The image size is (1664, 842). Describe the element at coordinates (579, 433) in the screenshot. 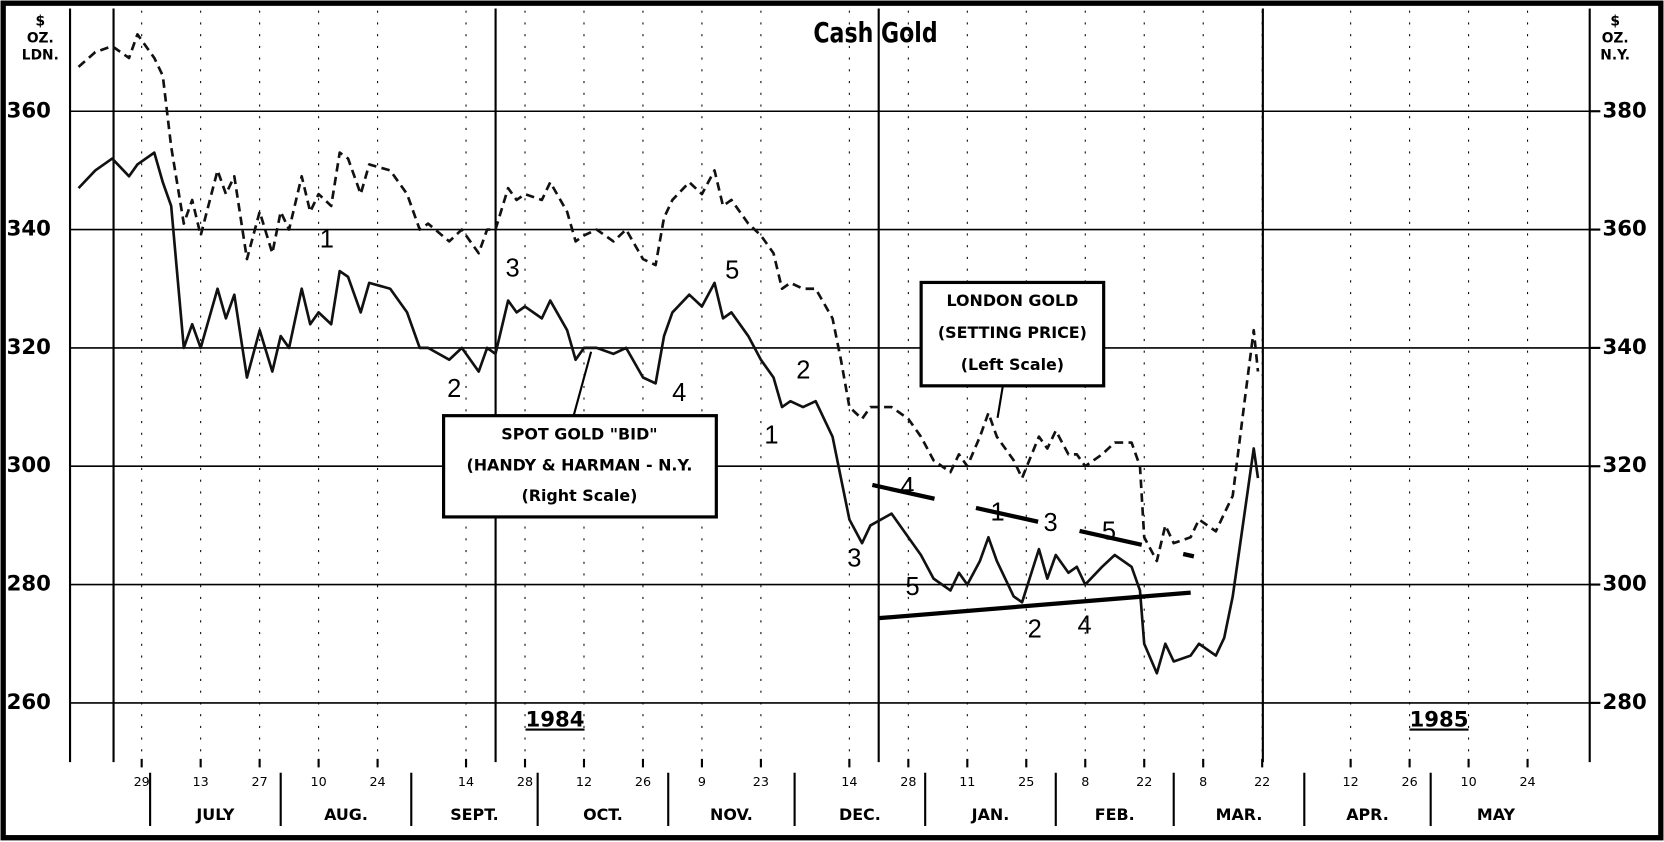

I see `annotation: SPOT GOLD "BID"` at that location.